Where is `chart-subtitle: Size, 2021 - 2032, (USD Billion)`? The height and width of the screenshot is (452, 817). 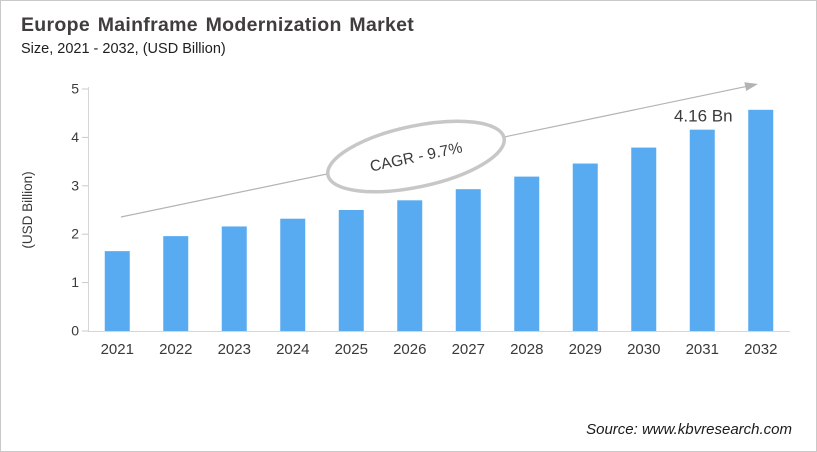
chart-subtitle: Size, 2021 - 2032, (USD Billion) is located at coordinates (123, 49).